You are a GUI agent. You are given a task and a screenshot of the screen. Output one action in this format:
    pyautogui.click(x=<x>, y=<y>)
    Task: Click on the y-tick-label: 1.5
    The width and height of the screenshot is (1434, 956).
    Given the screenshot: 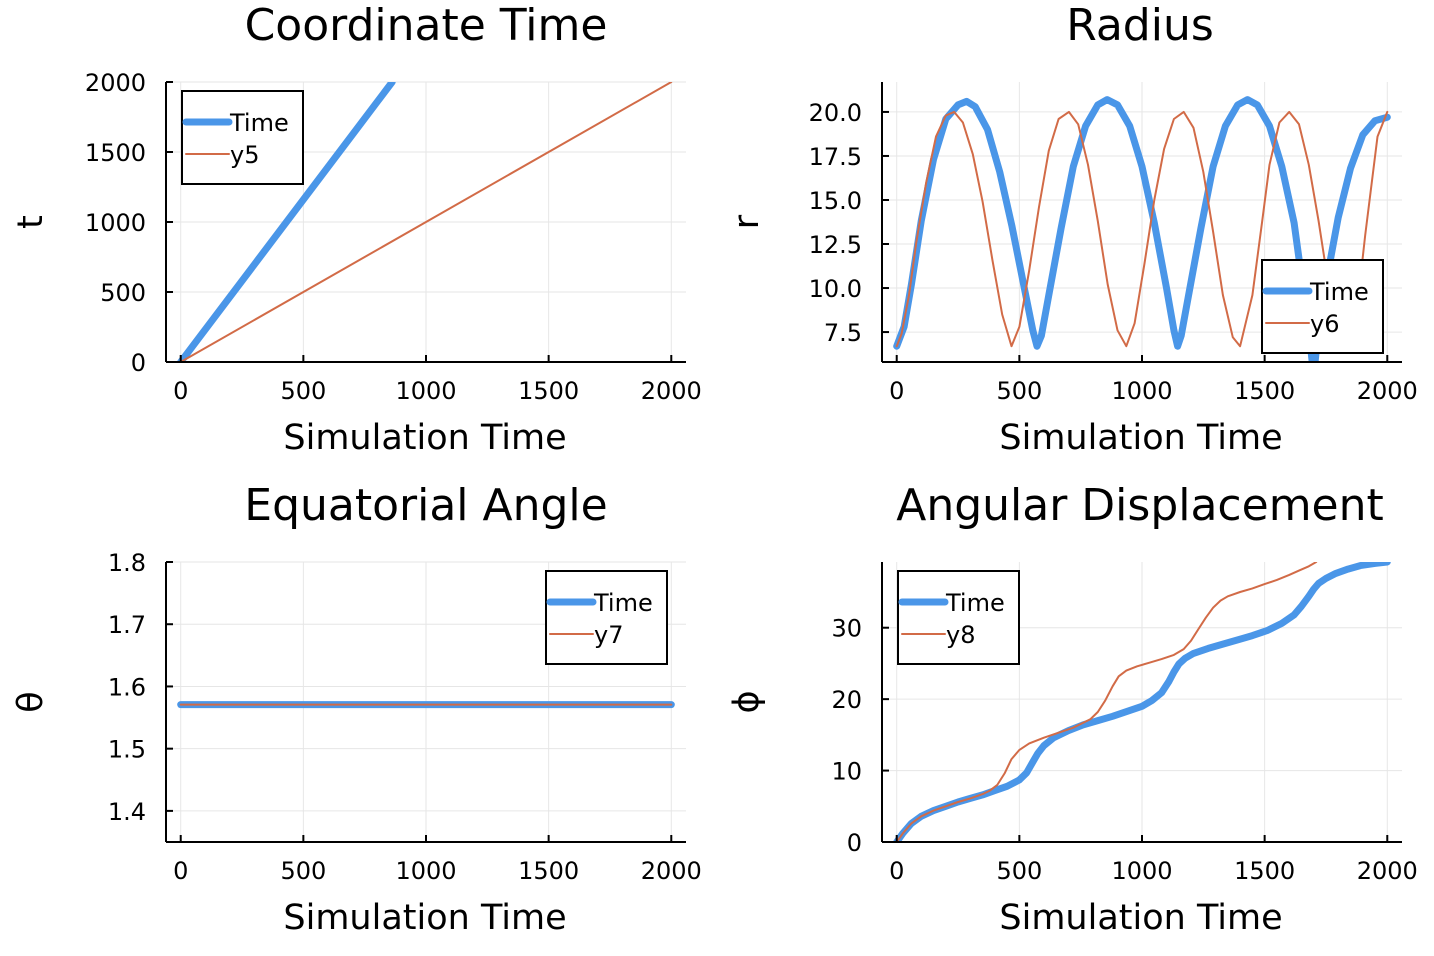 What is the action you would take?
    pyautogui.click(x=127, y=750)
    